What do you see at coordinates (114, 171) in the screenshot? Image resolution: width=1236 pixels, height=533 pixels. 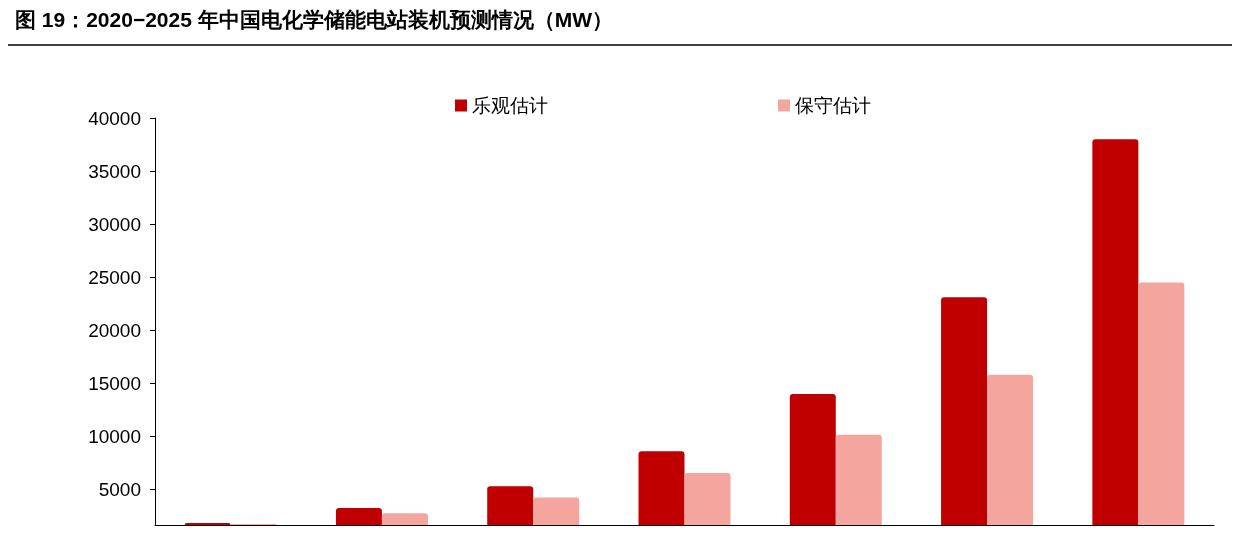 I see `y-tick-label: 35000` at bounding box center [114, 171].